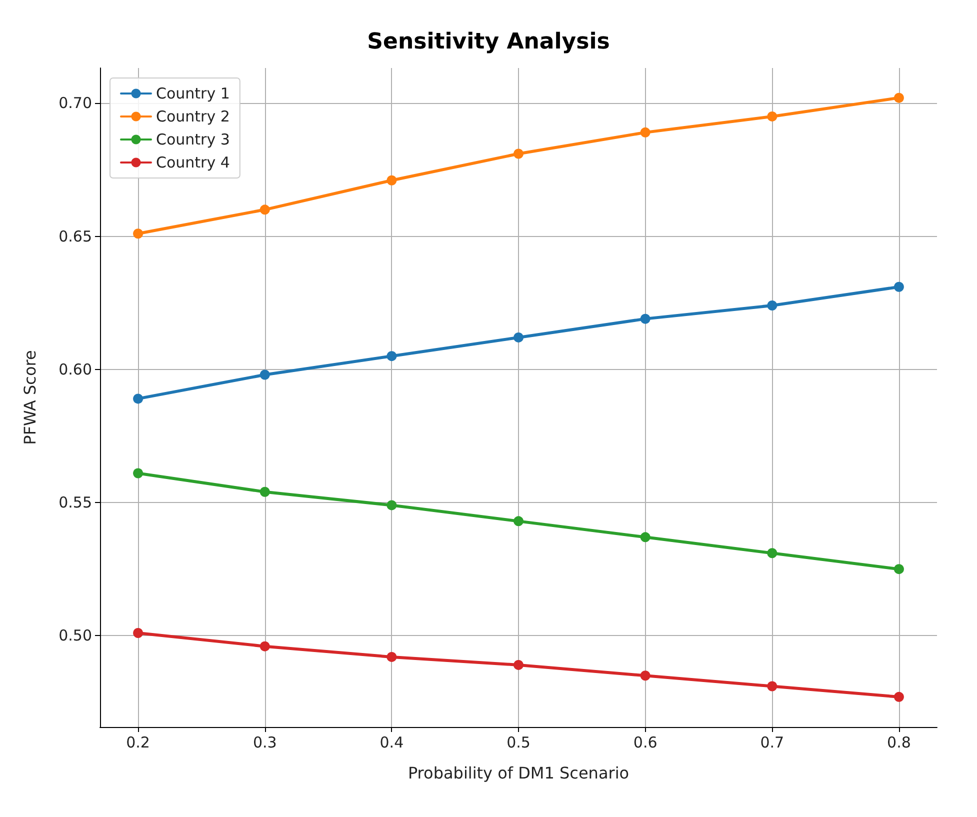  I want to click on x-axis-title: Probability of DM1 Scenario, so click(519, 773).